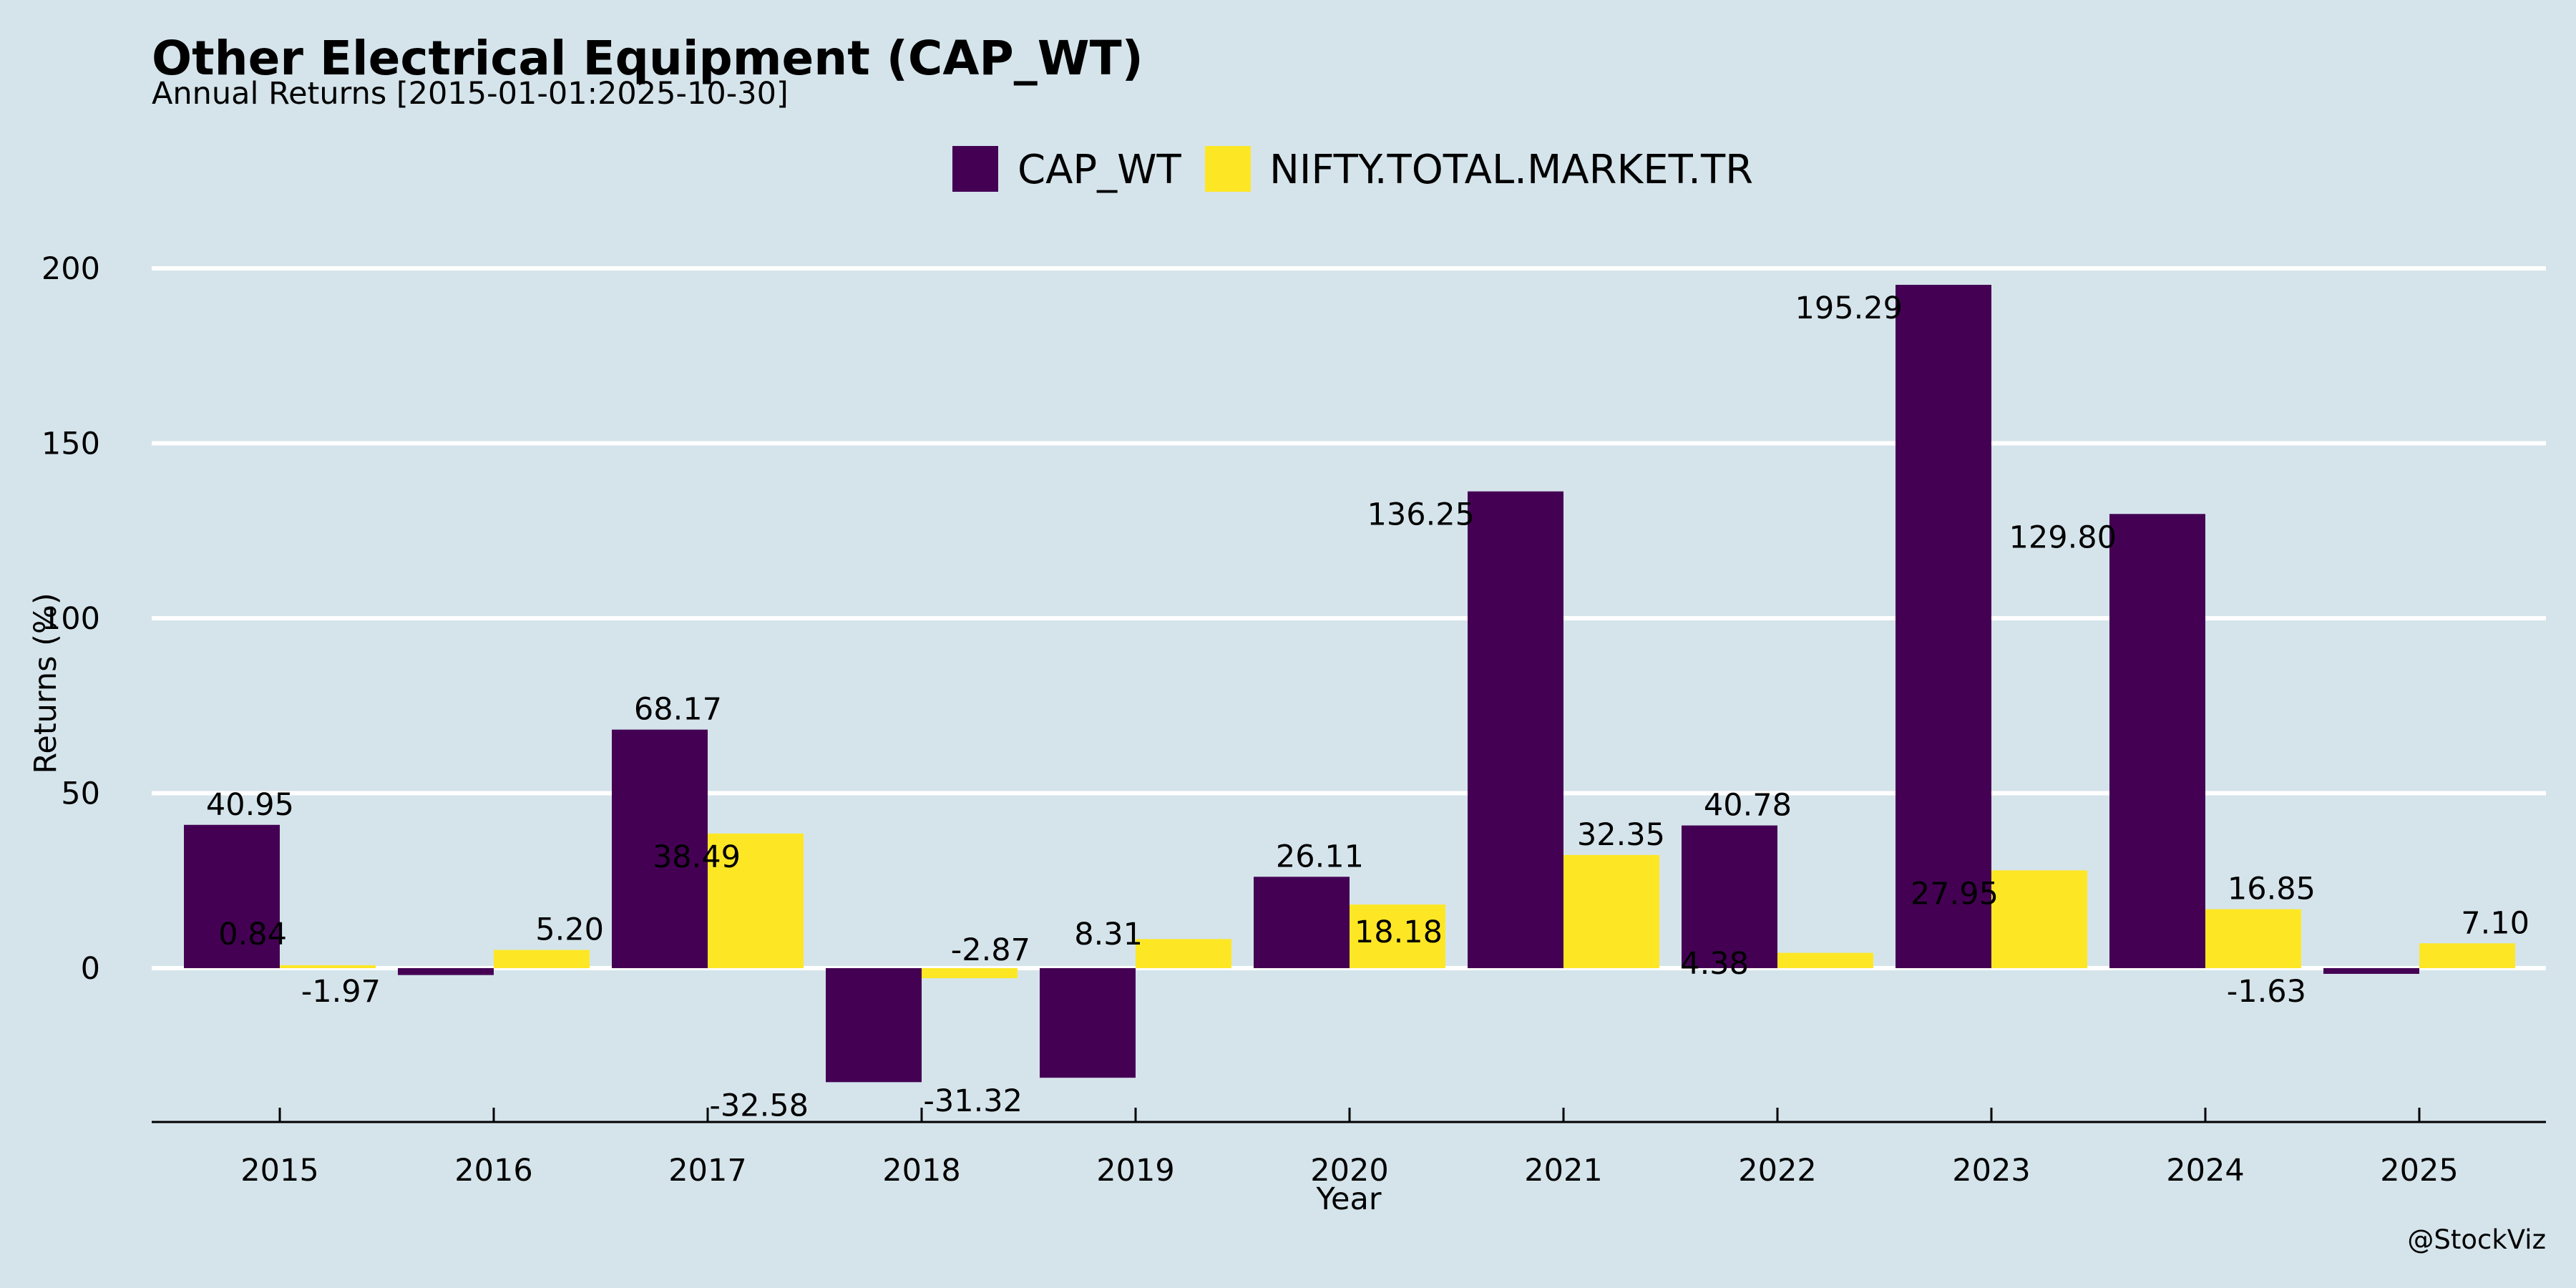  I want to click on x-tick-label: 2016, so click(493, 1171).